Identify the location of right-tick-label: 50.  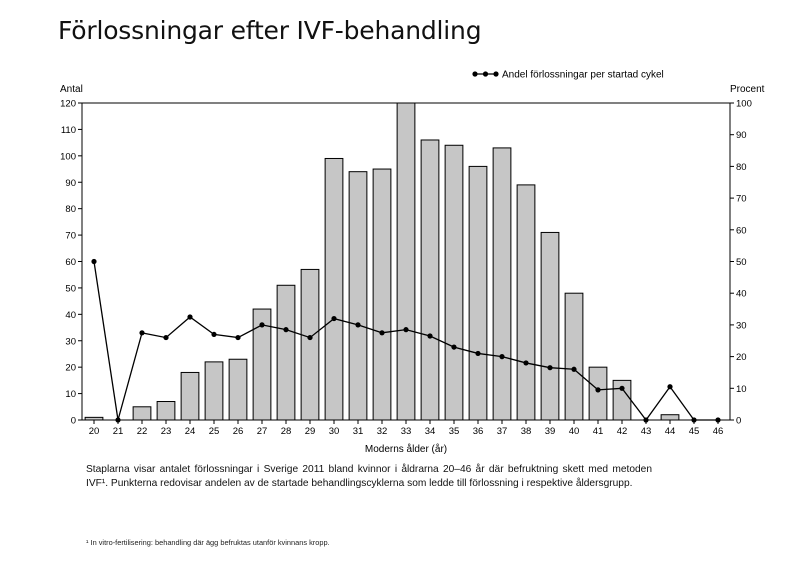
(741, 262).